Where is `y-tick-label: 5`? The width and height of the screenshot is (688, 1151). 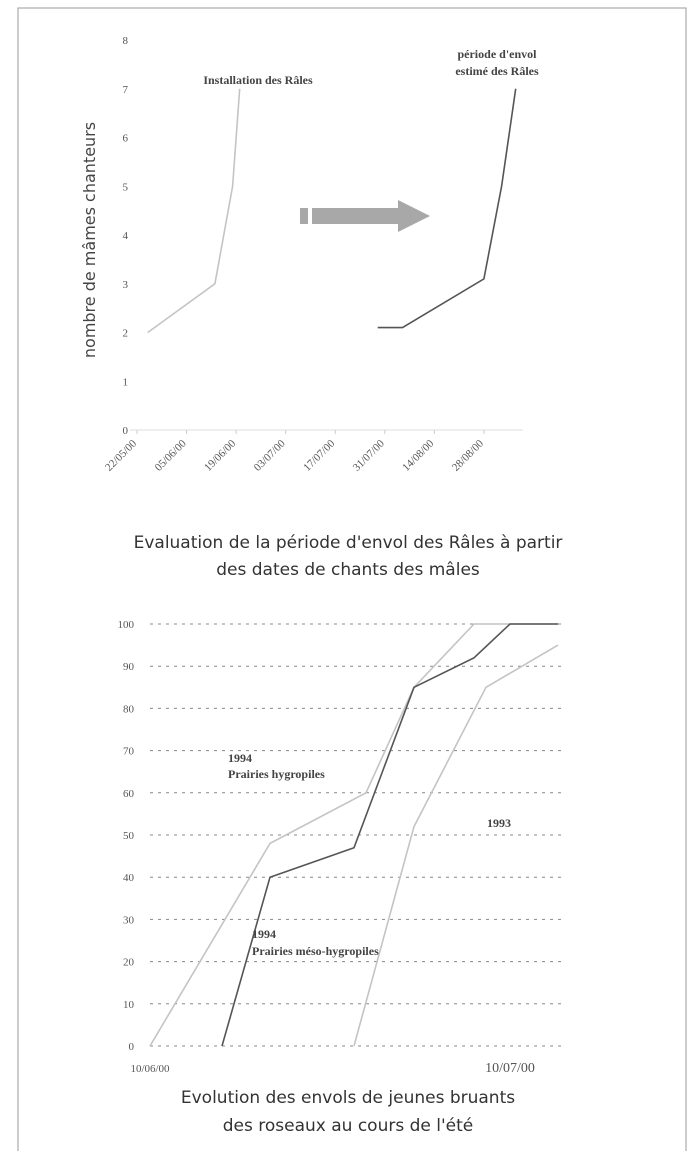 y-tick-label: 5 is located at coordinates (126, 187).